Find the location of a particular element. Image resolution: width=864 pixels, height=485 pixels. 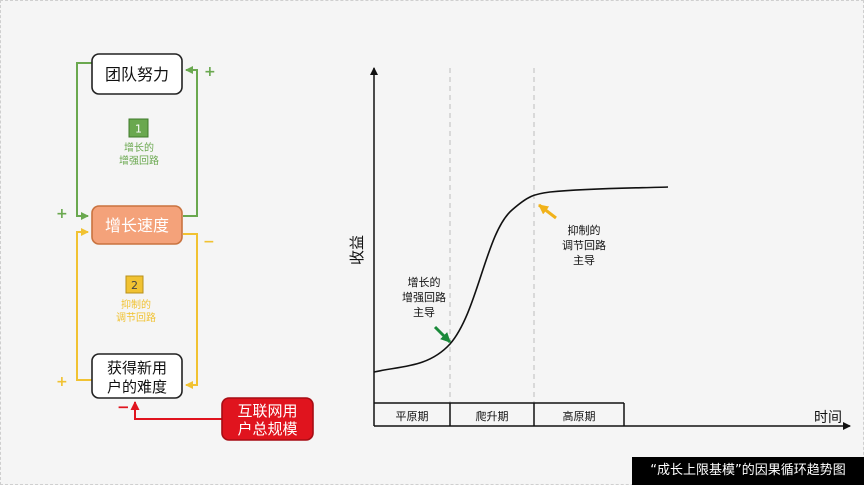

market-link: − is located at coordinates (169, 409).